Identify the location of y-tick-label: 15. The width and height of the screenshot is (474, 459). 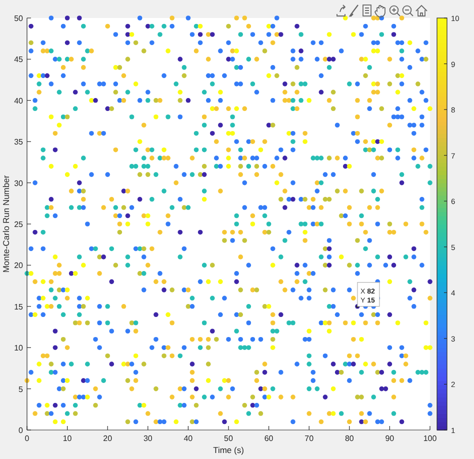
(19, 307).